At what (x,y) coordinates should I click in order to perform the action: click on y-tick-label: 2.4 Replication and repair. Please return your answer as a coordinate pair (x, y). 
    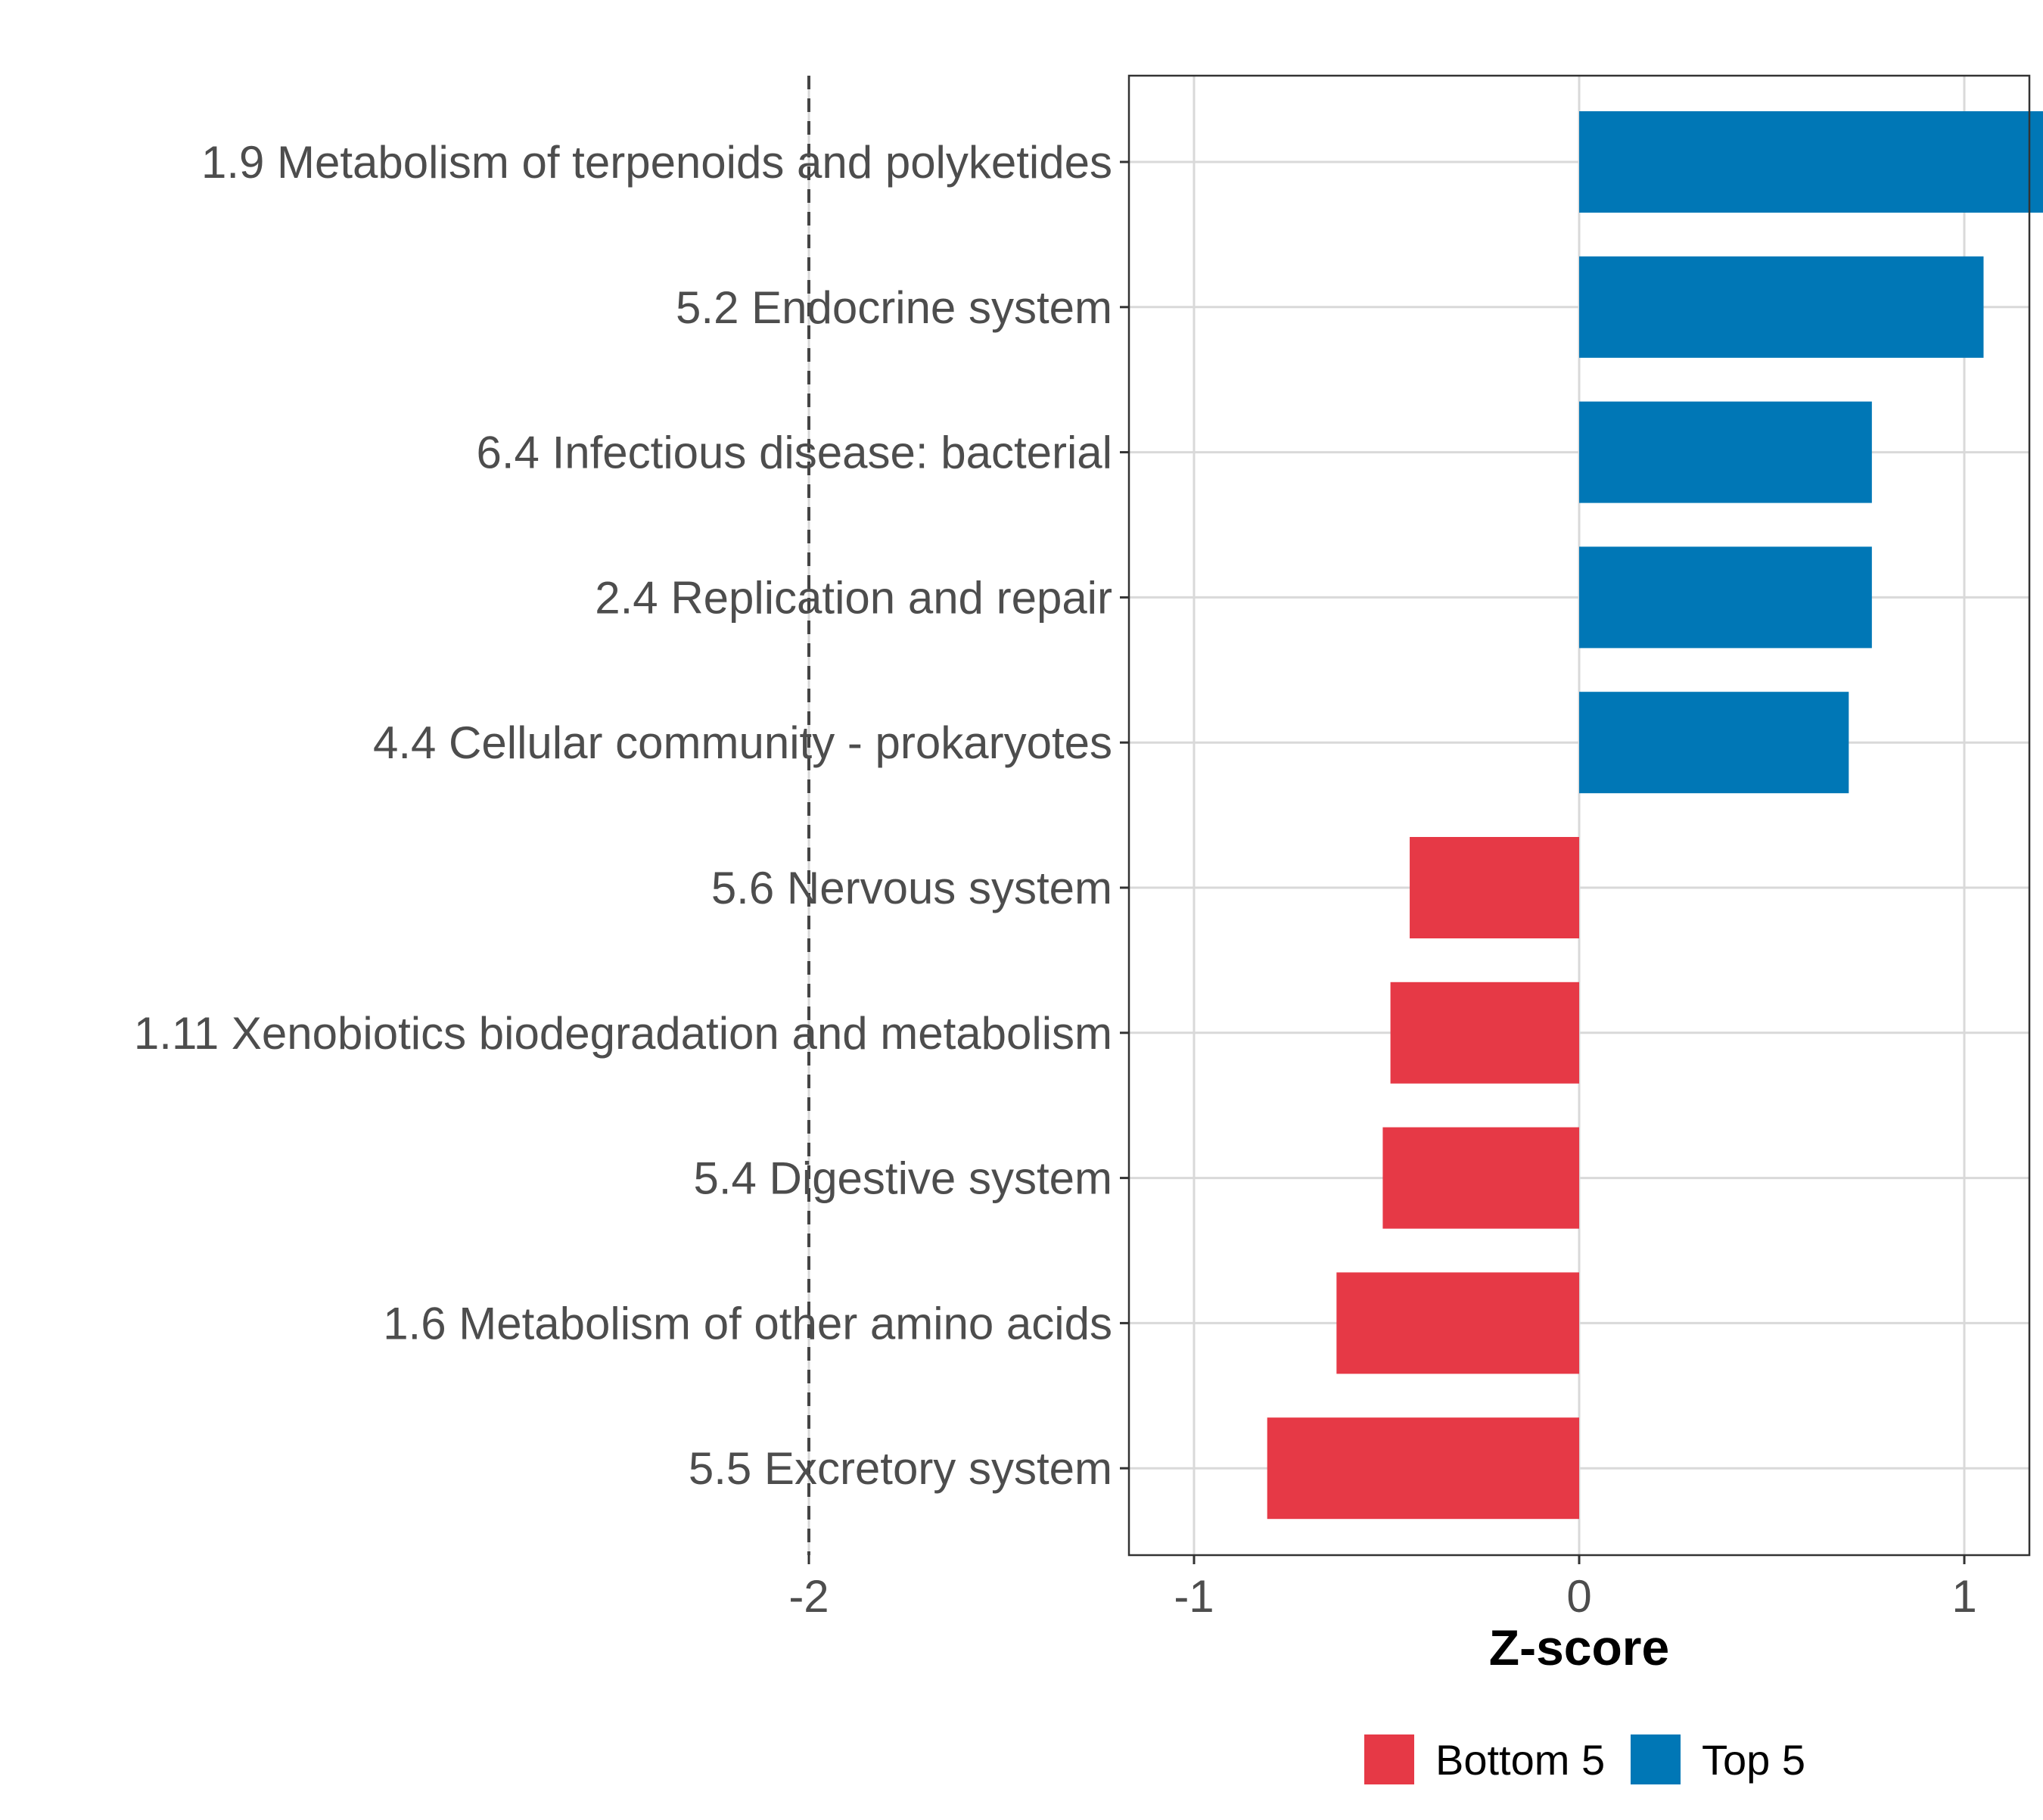
    Looking at the image, I should click on (854, 597).